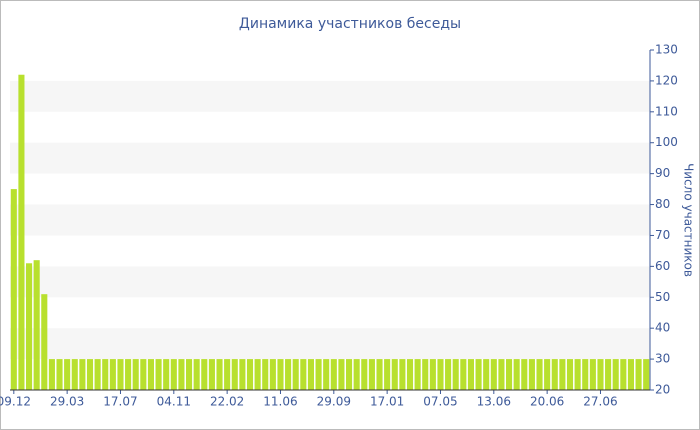 Image resolution: width=700 pixels, height=430 pixels. What do you see at coordinates (15, 402) in the screenshot?
I see `x-tick-label: 09.12` at bounding box center [15, 402].